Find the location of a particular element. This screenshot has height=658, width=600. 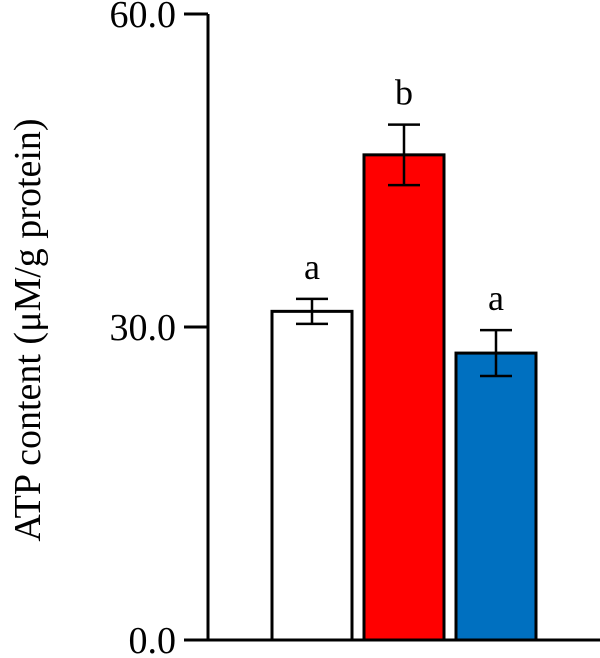

y-axis-title: ATP content (μM/g protein) is located at coordinates (28, 329).